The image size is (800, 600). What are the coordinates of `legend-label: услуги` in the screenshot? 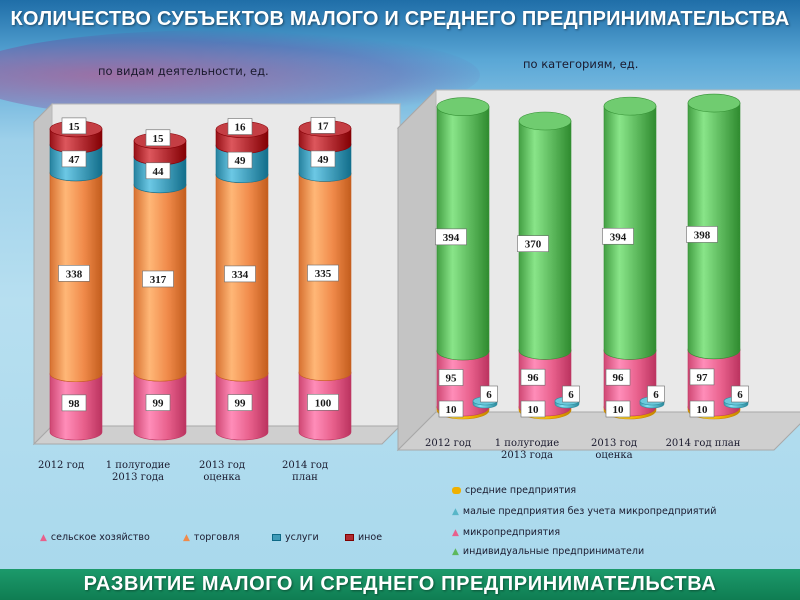 It's located at (302, 537).